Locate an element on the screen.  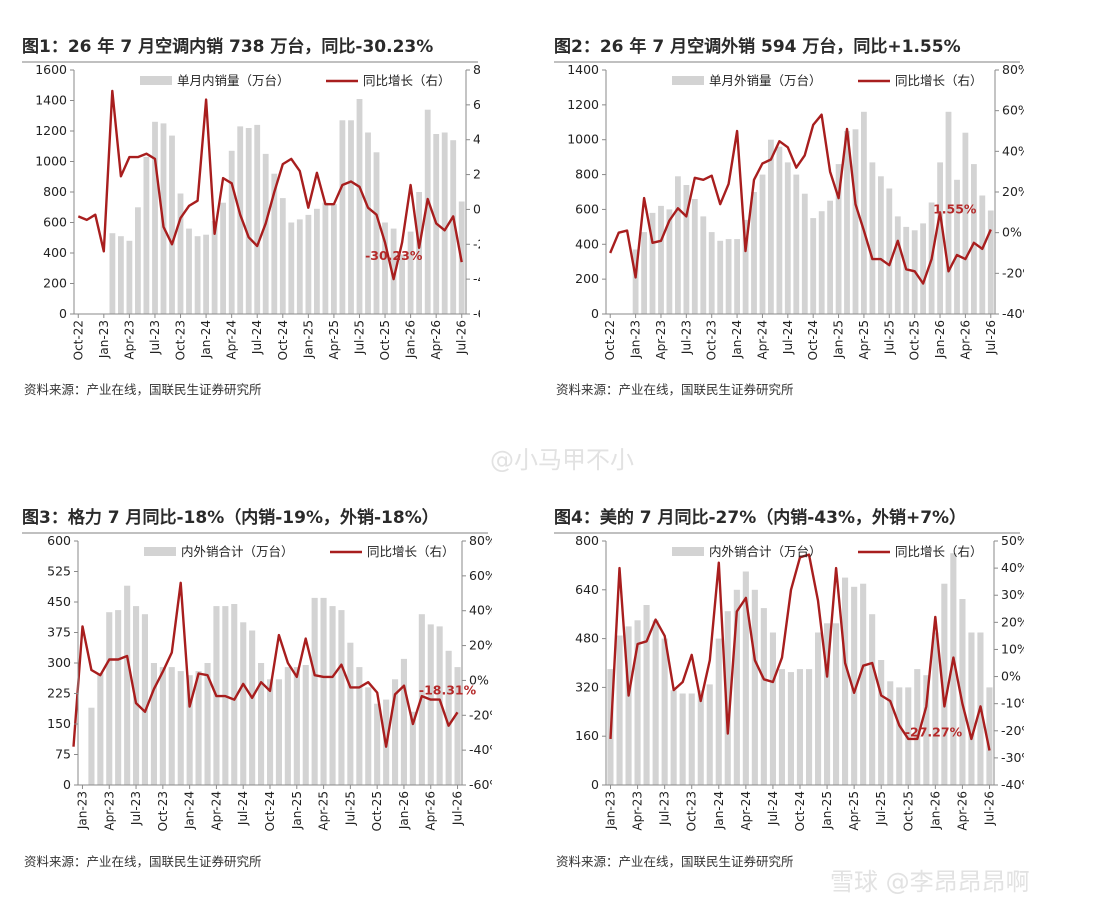
legend-bar-label: 单月内销量（万台） is located at coordinates (233, 80).